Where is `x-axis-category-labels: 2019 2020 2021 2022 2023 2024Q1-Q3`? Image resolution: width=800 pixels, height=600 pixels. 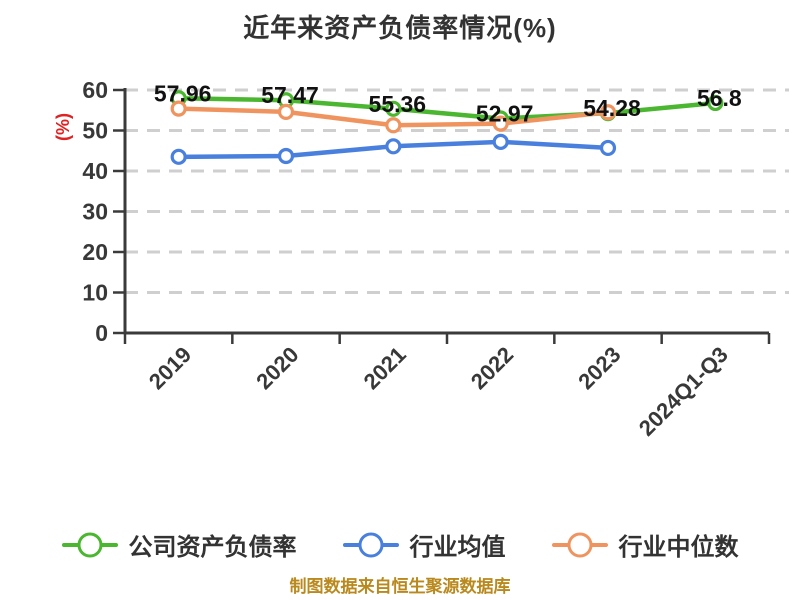 x-axis-category-labels: 2019 2020 2021 2022 2023 2024Q1-Q3 is located at coordinates (438, 391).